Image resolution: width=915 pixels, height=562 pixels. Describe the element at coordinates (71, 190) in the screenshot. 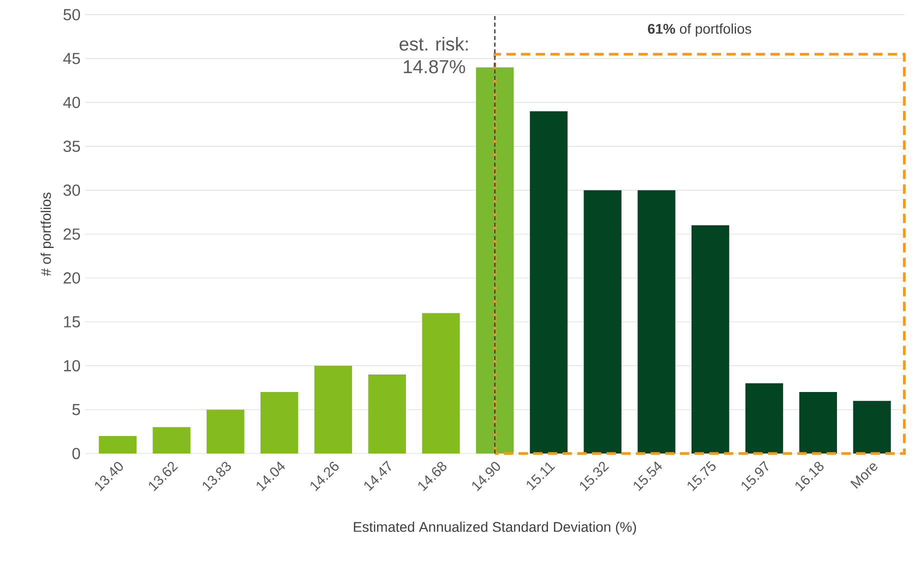

I see `y-tick-label: 30` at that location.